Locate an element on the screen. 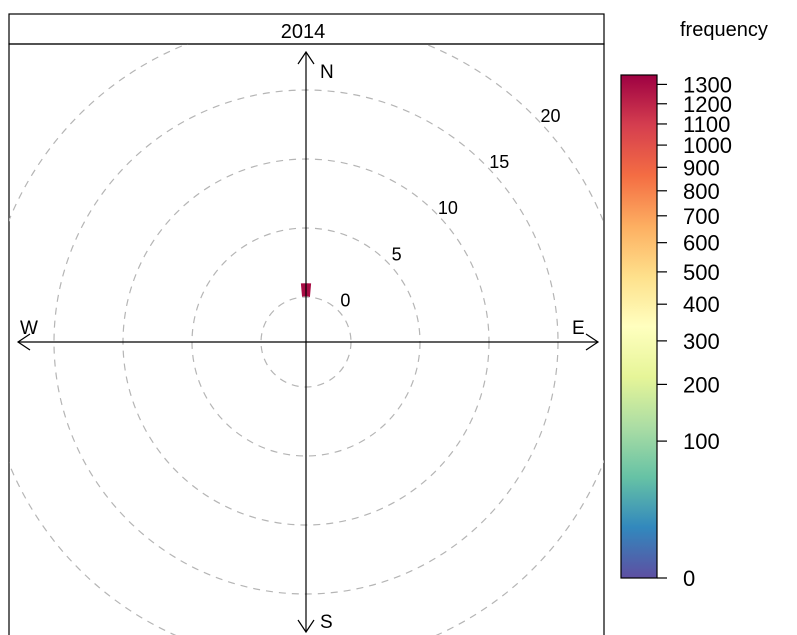 This screenshot has width=797, height=635. radial-tick-label: 10 is located at coordinates (448, 208).